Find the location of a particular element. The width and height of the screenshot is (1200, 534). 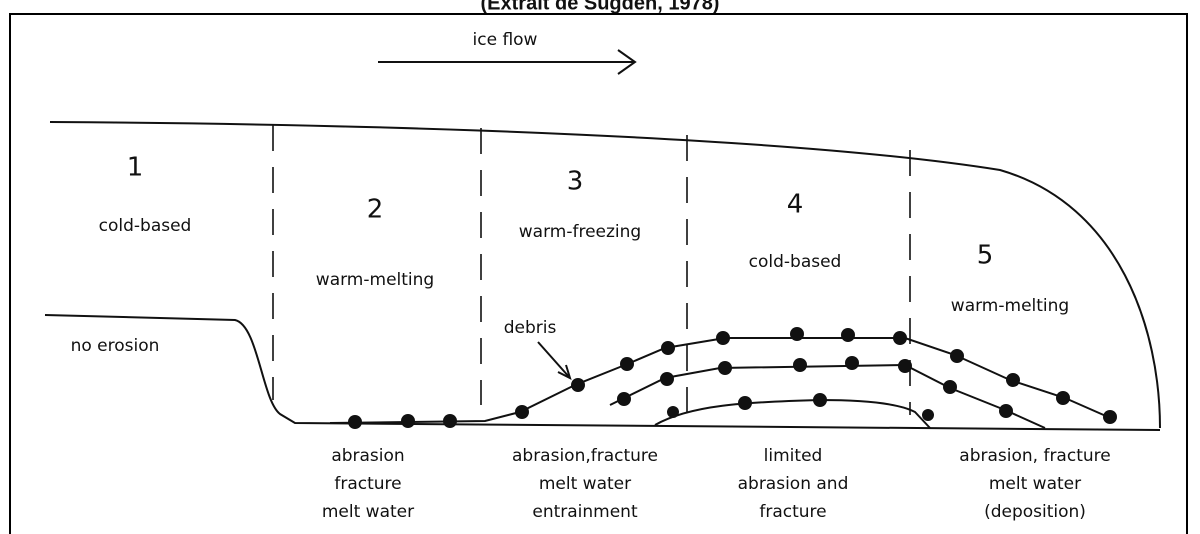

zone-label: warm-freezing is located at coordinates (580, 232).